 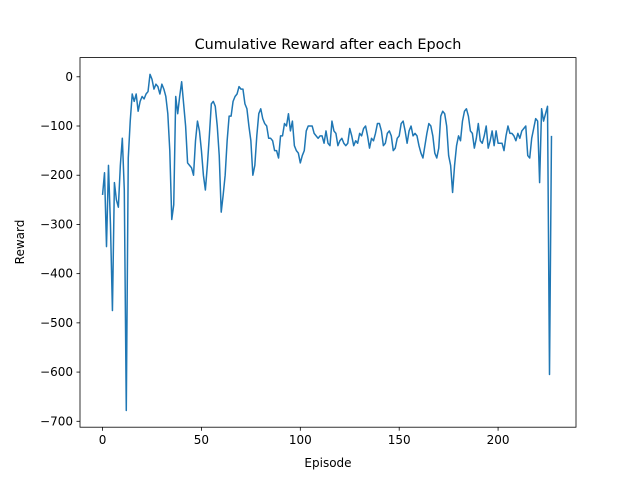 I want to click on x-tick-label: 200, so click(x=498, y=440).